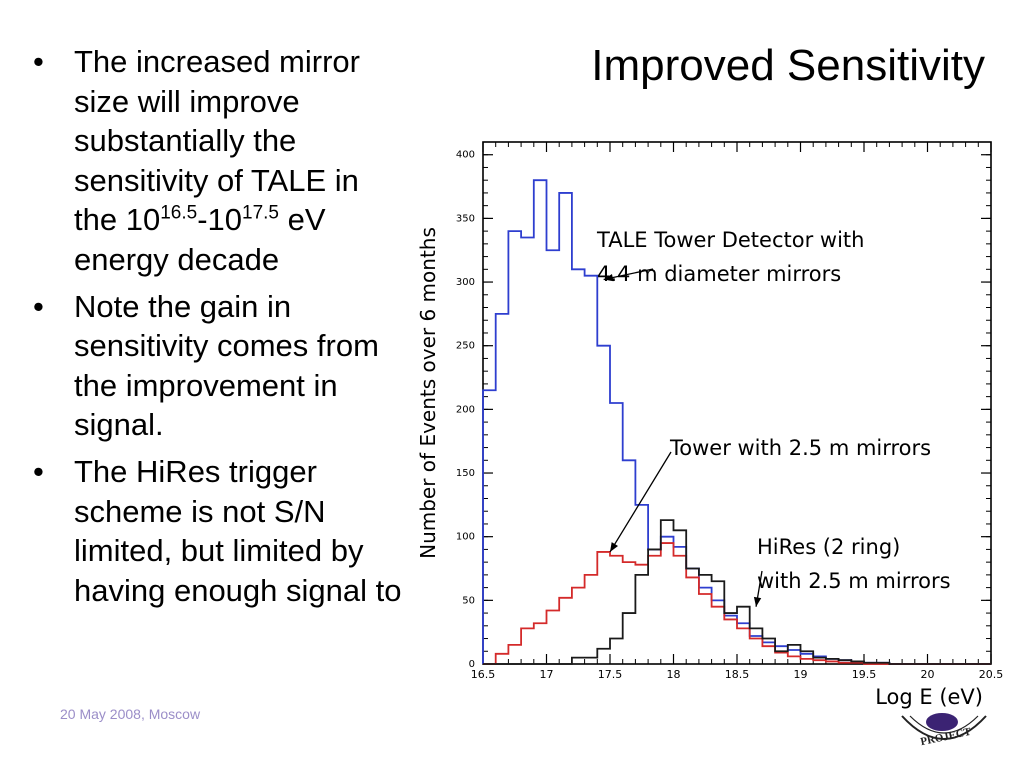 The image size is (1024, 768). Describe the element at coordinates (465, 282) in the screenshot. I see `y-tick-label: 300` at that location.